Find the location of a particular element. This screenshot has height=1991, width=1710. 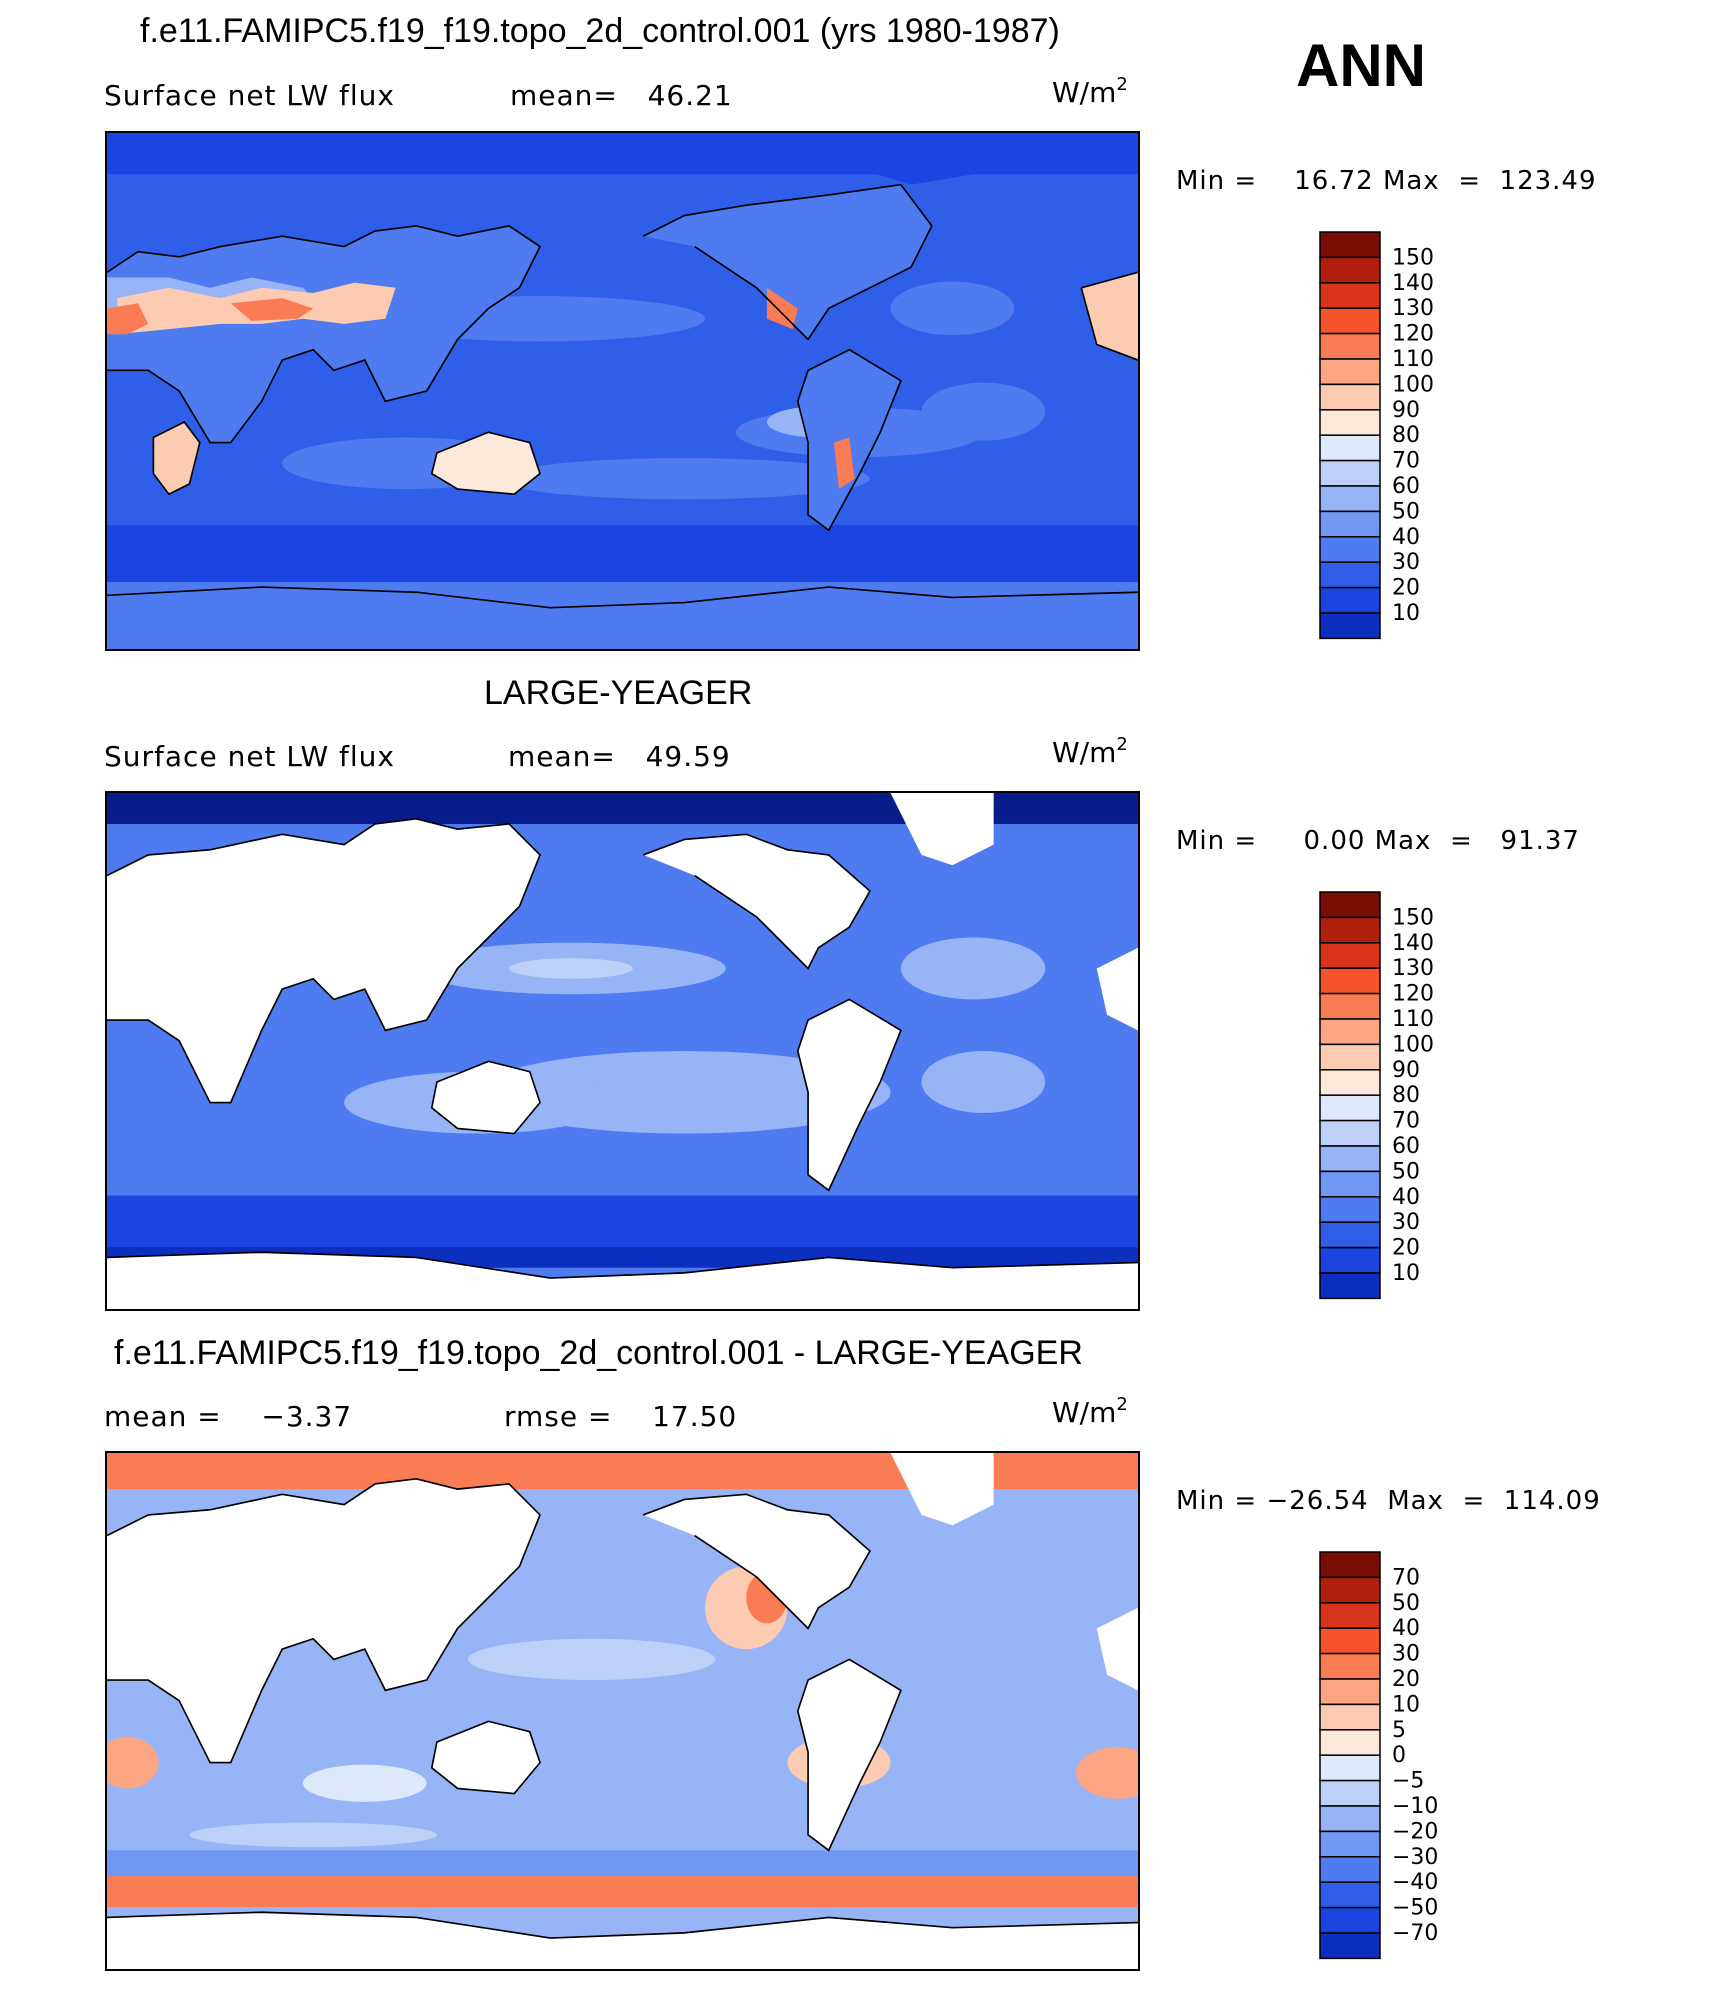

season-label: ANN is located at coordinates (1361, 65).